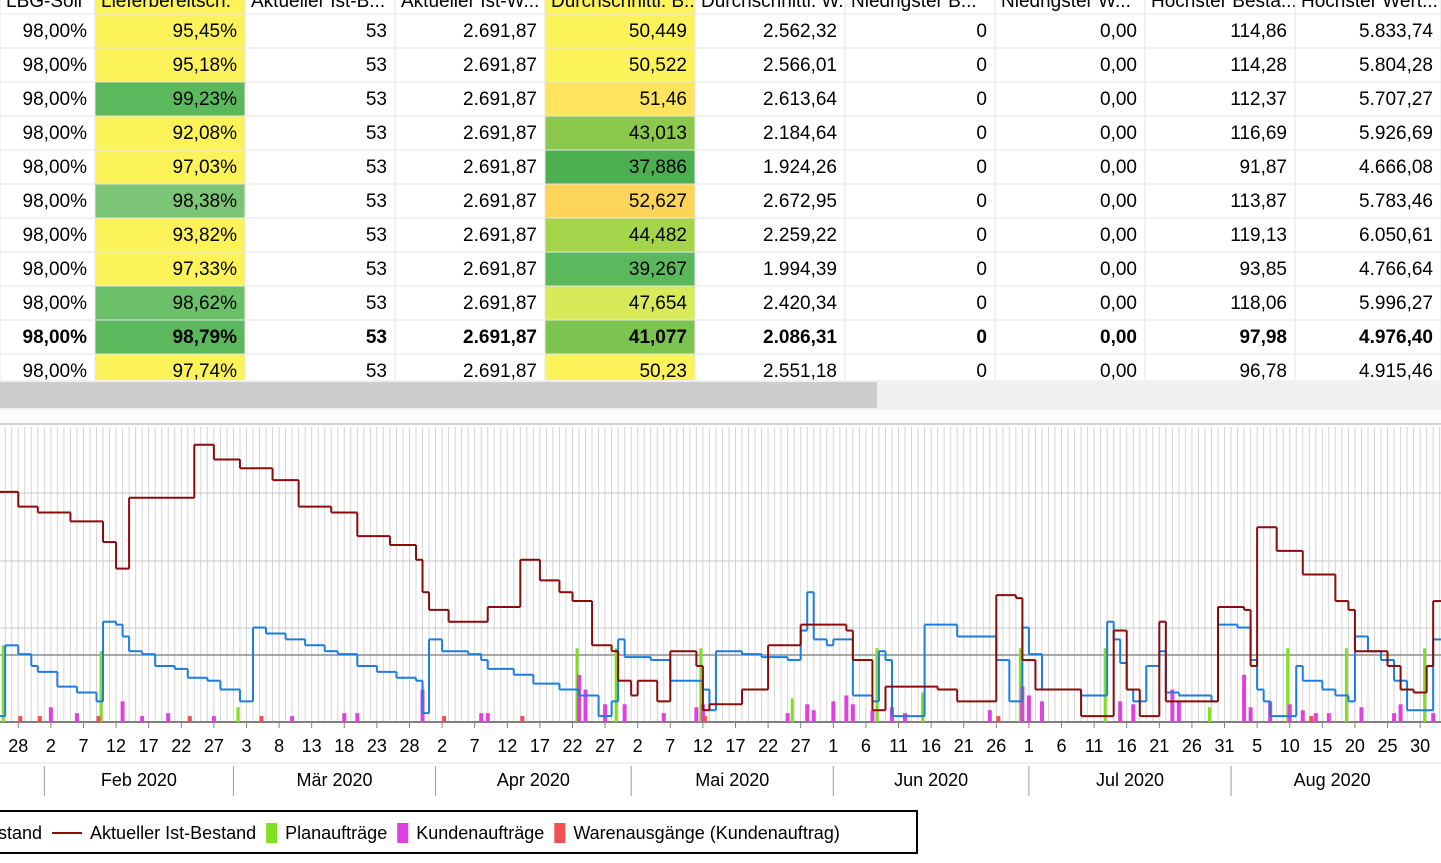  I want to click on cell-text: 5.783,46, so click(1396, 201).